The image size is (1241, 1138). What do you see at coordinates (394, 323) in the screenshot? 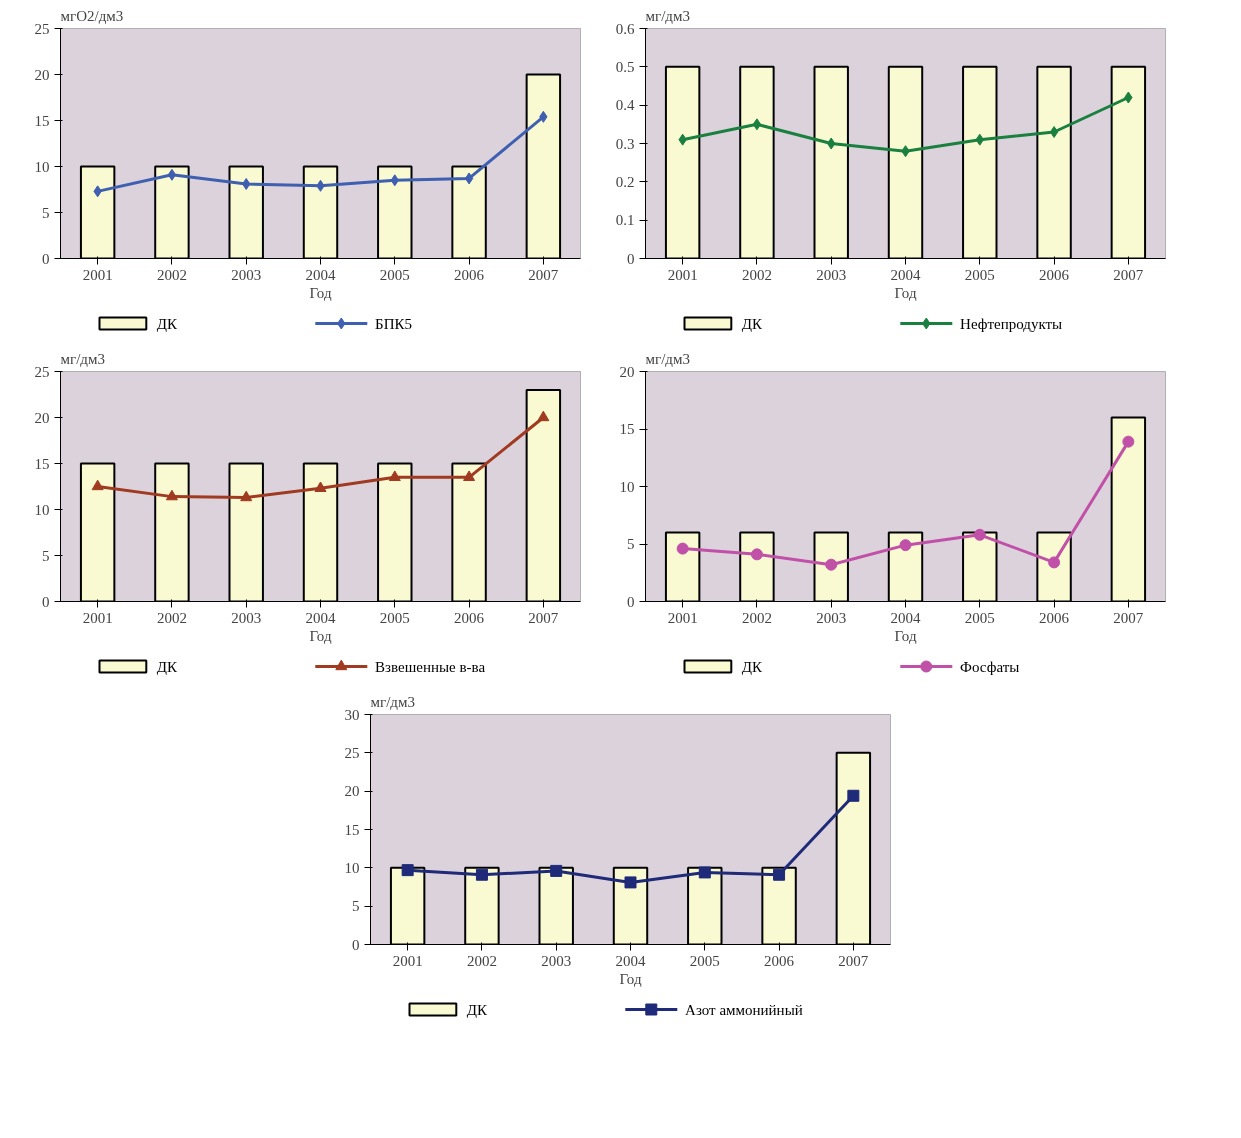
I see `legend-label: БПК5` at bounding box center [394, 323].